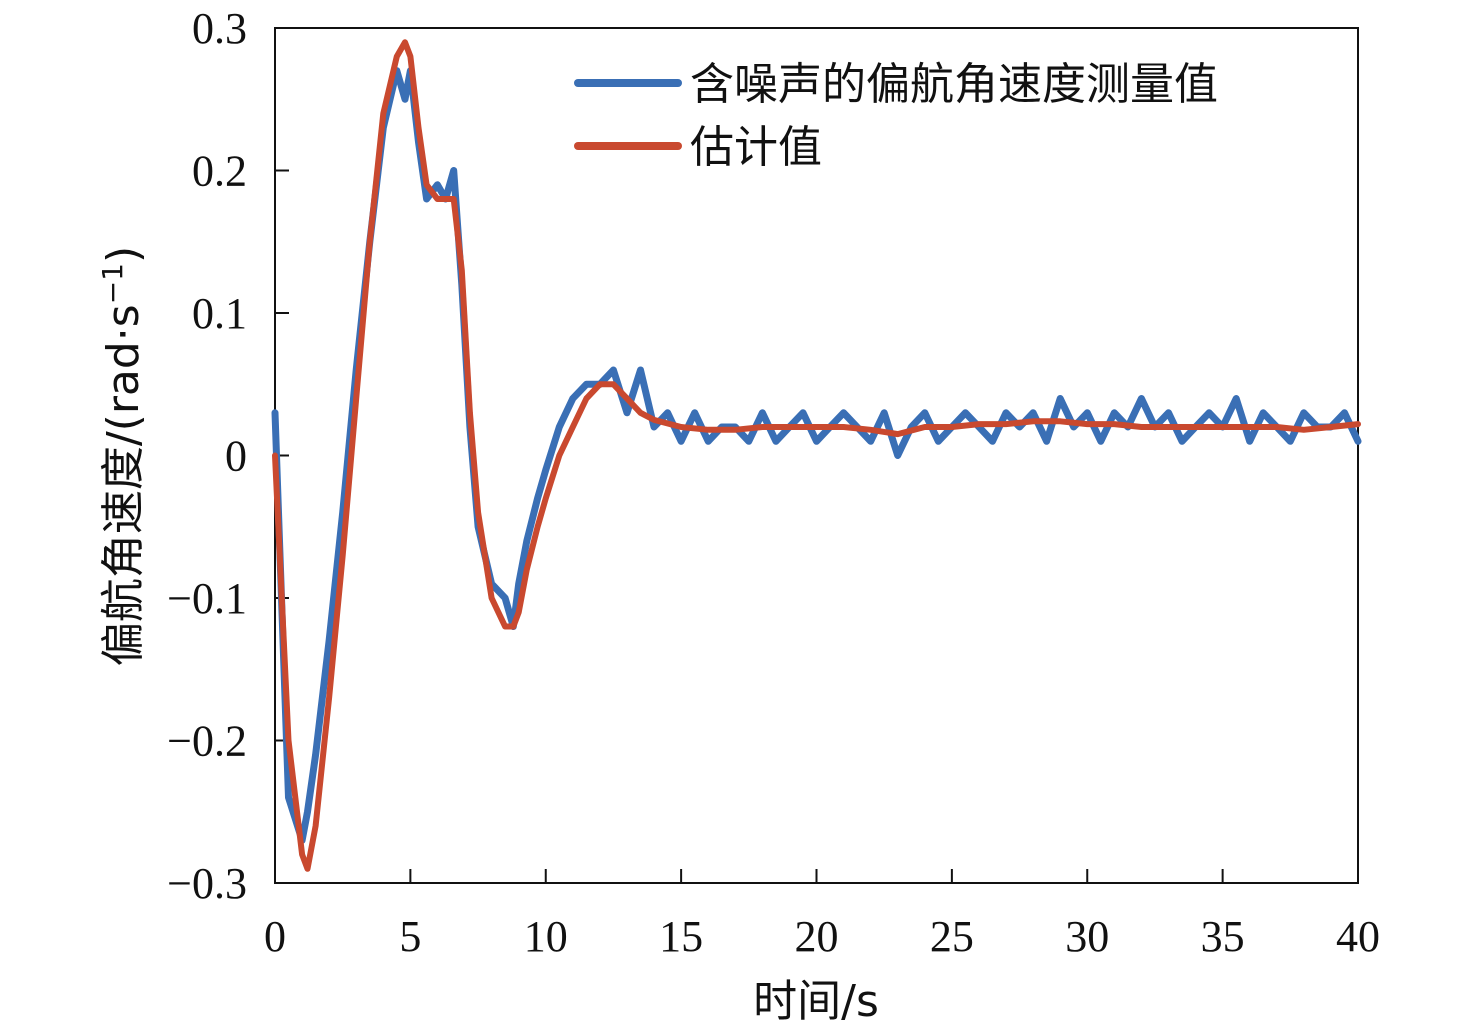 This screenshot has height=1035, width=1476. I want to click on y-tick-label: −0.3, so click(207, 883).